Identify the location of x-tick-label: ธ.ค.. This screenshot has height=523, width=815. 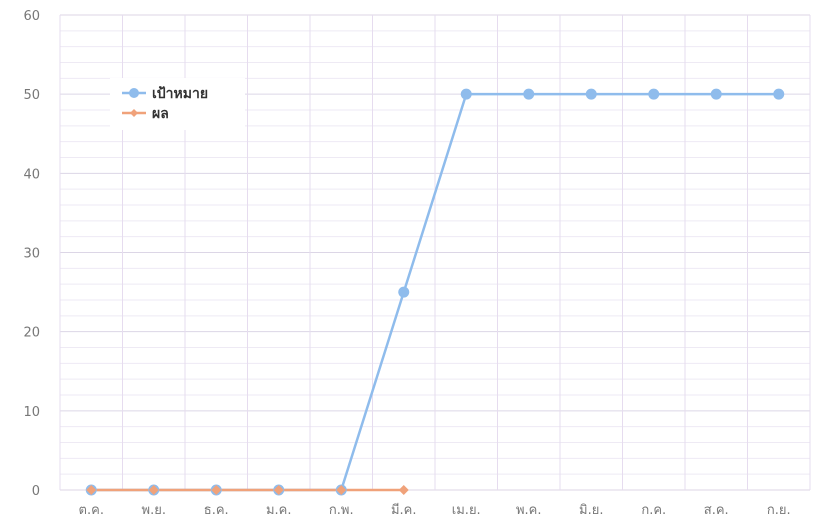
(216, 510).